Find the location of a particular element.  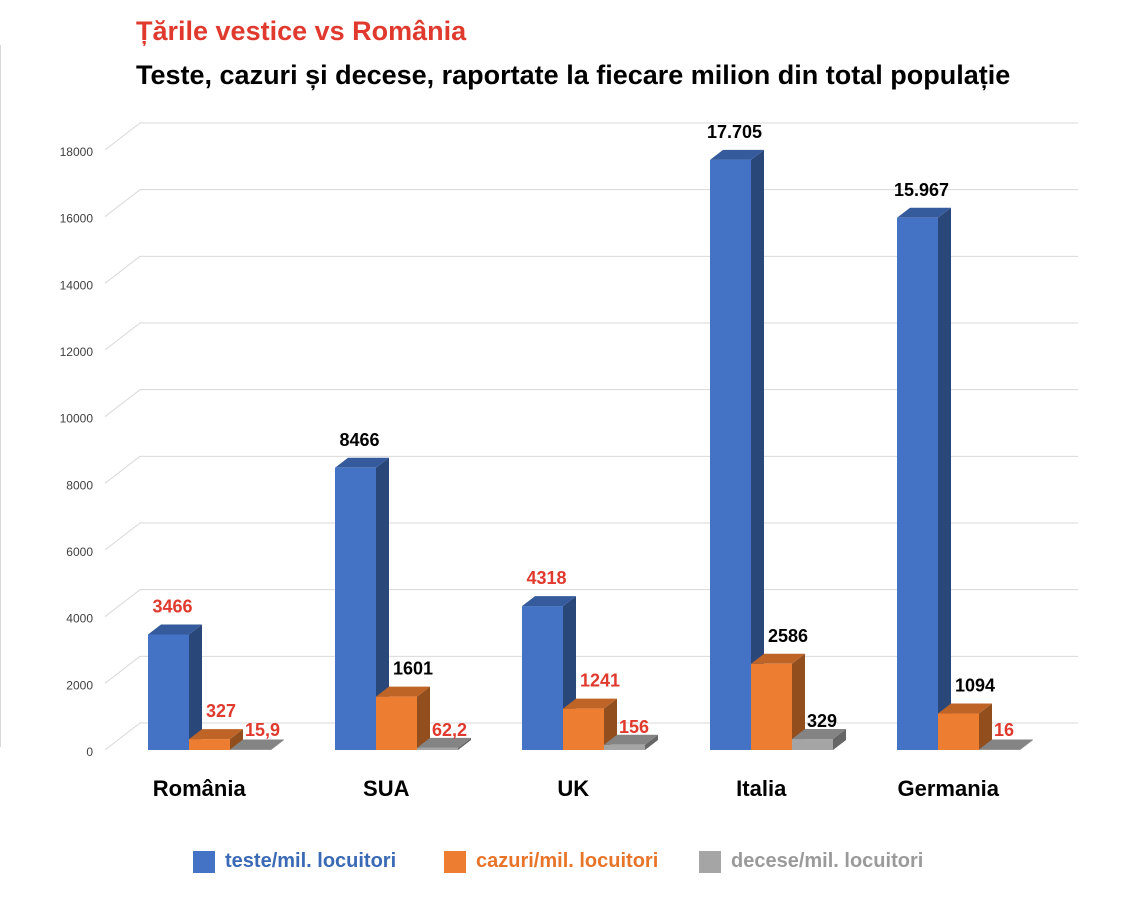

data-label: 15.967 is located at coordinates (921, 190).